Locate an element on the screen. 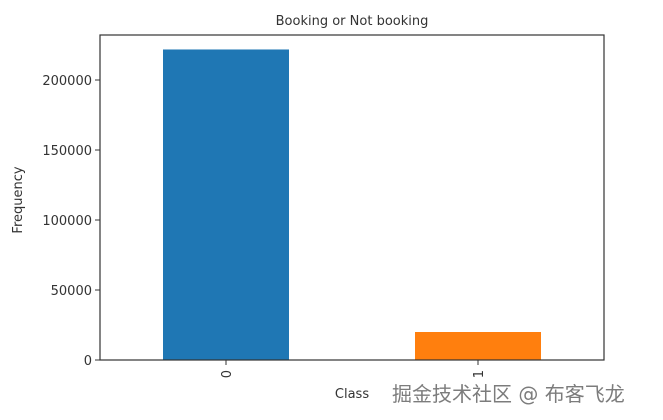 This screenshot has width=663, height=420. watermark: 掘金技术社区 @ 布客飞龙 is located at coordinates (508, 394).